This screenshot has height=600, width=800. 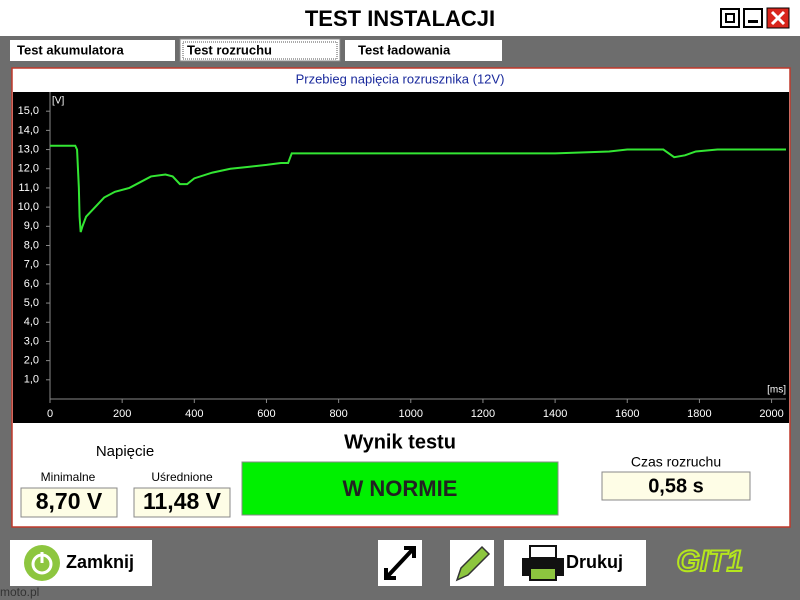 I want to click on y-tick-label: 4,0, so click(x=31, y=322).